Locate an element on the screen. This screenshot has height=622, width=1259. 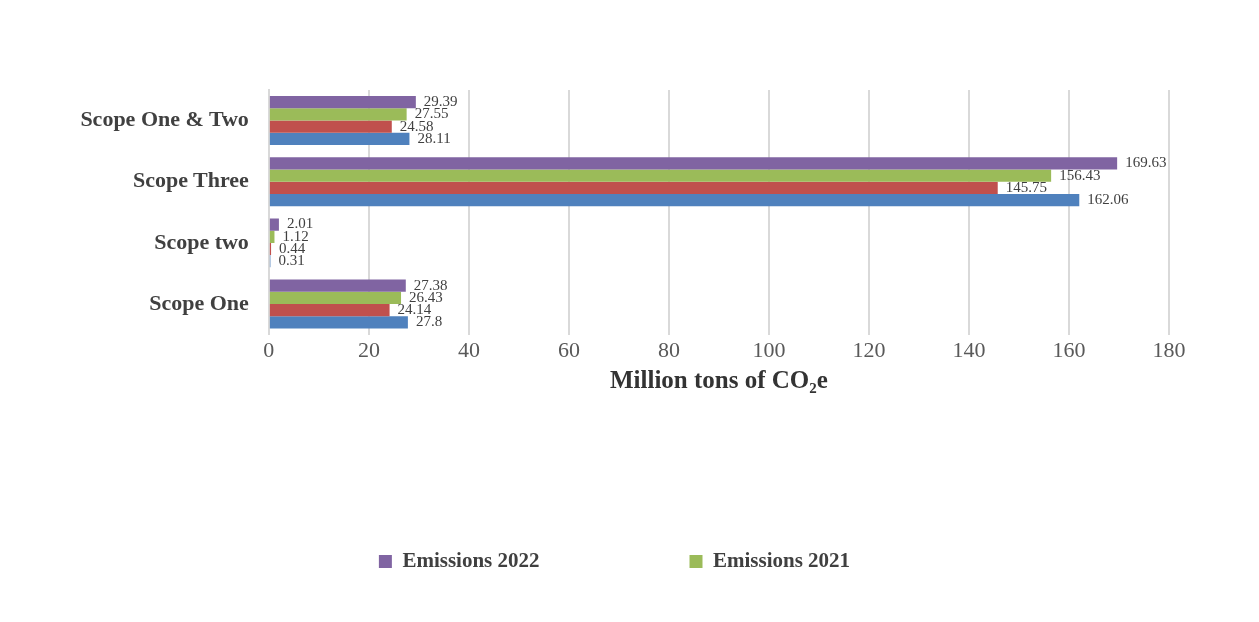
data-label: 27.38 is located at coordinates (430, 284).